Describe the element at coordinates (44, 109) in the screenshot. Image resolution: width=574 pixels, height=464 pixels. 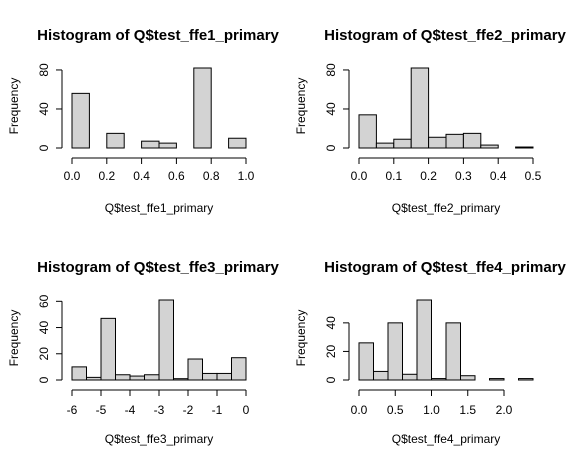
I see `panel-1-y-tick-label-2: 40` at that location.